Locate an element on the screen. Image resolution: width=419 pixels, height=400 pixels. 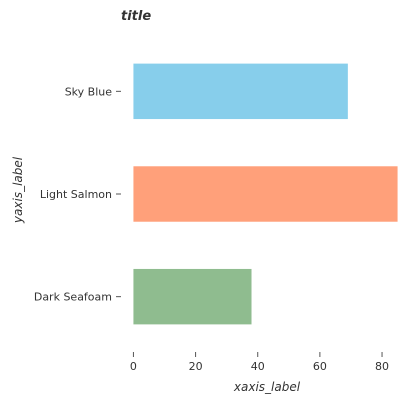
x-tick-label: 80 is located at coordinates (382, 366).